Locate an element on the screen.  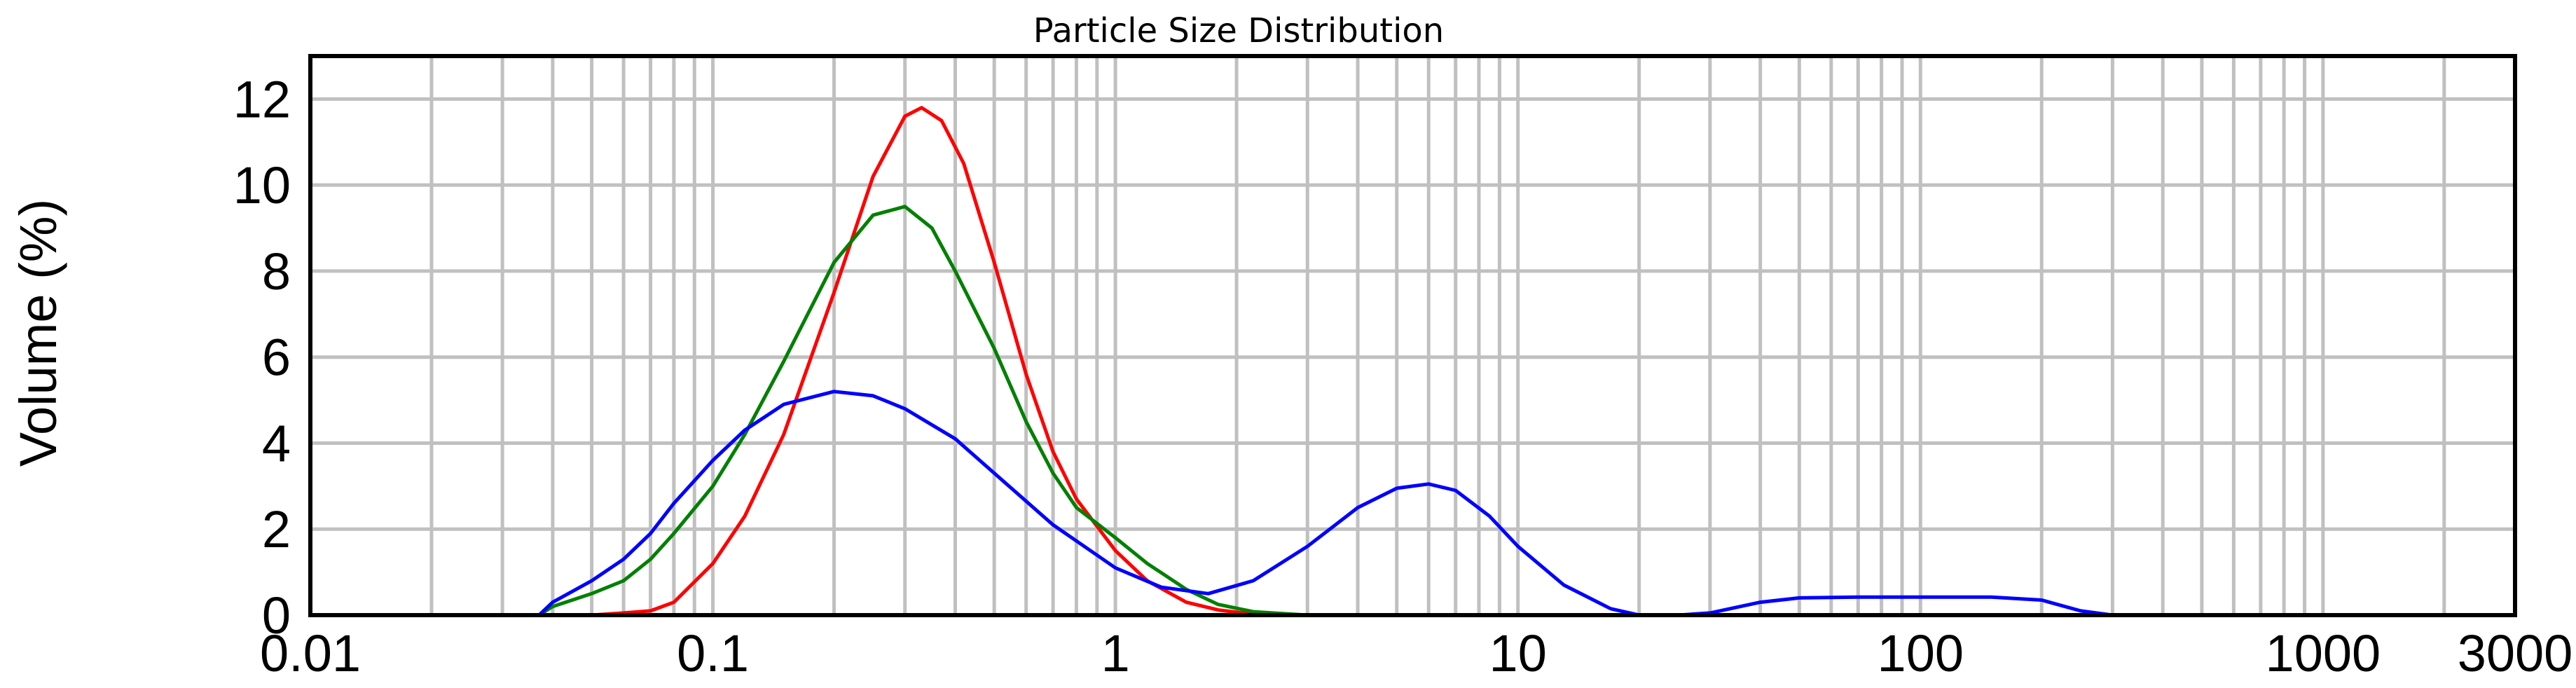
y-tick-label: 12 is located at coordinates (262, 99).